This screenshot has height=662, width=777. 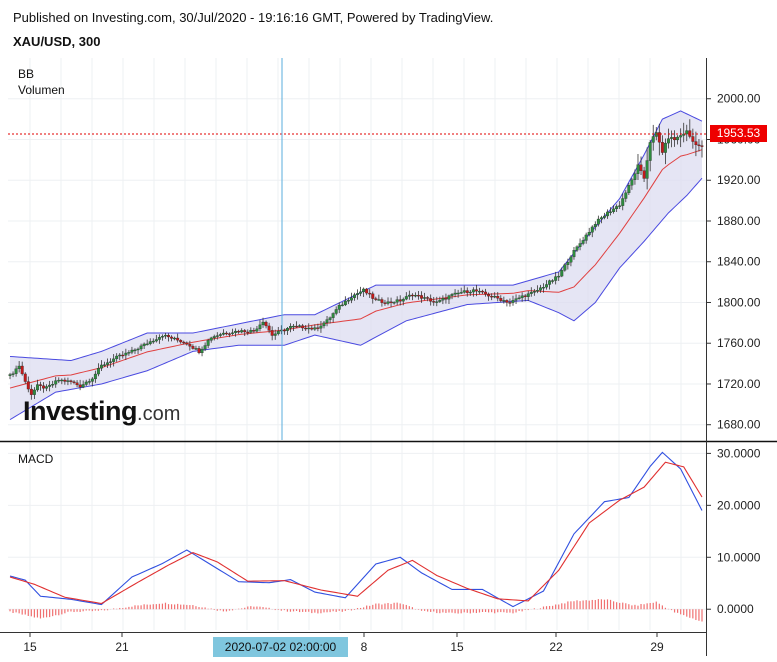 I want to click on macd-tick-label: 30.0000, so click(x=739, y=453).